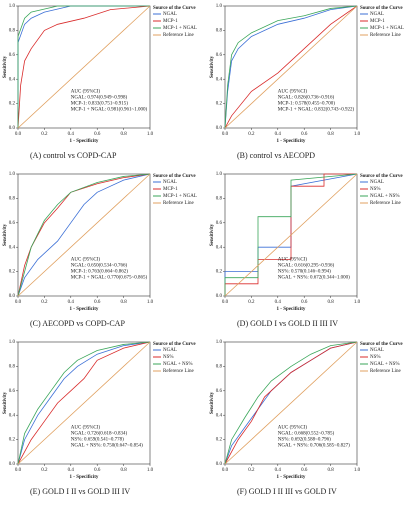 The height and width of the screenshot is (505, 410). Describe the element at coordinates (276, 155) in the screenshot. I see `panel-caption: (B) control vs AECOPD` at that location.